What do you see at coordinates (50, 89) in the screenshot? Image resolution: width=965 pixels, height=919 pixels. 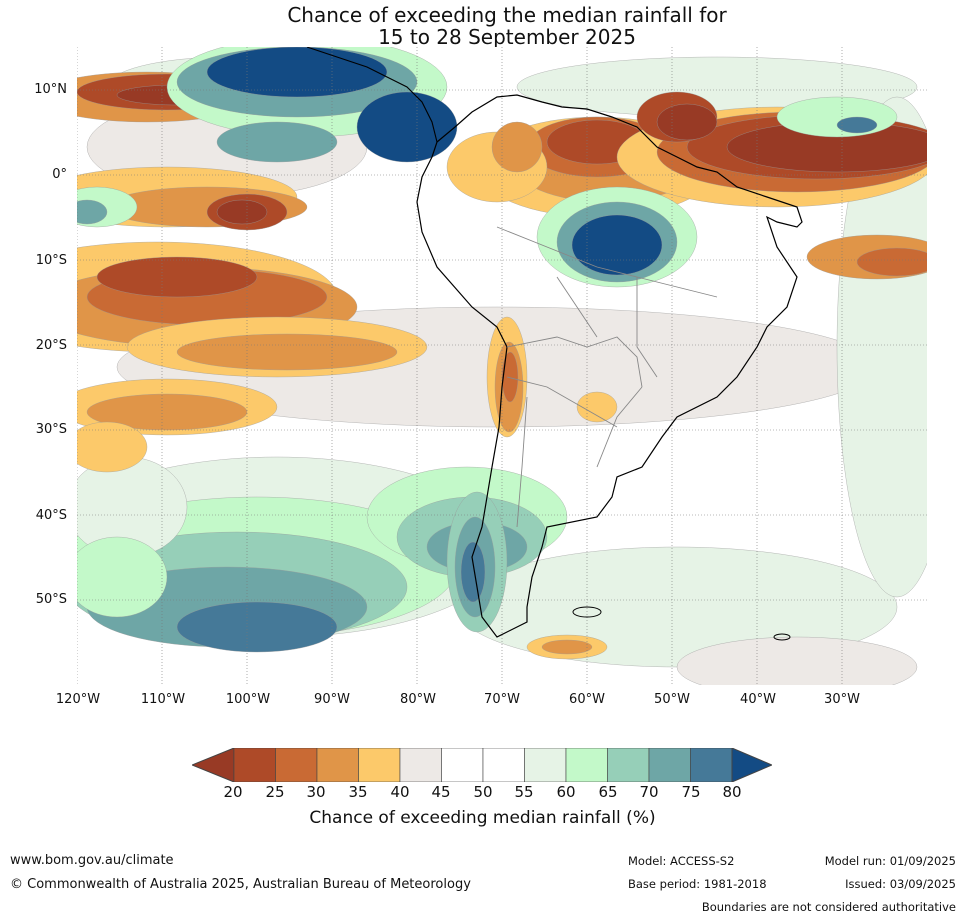 I see `lat-label-10n: 10°N` at bounding box center [50, 89].